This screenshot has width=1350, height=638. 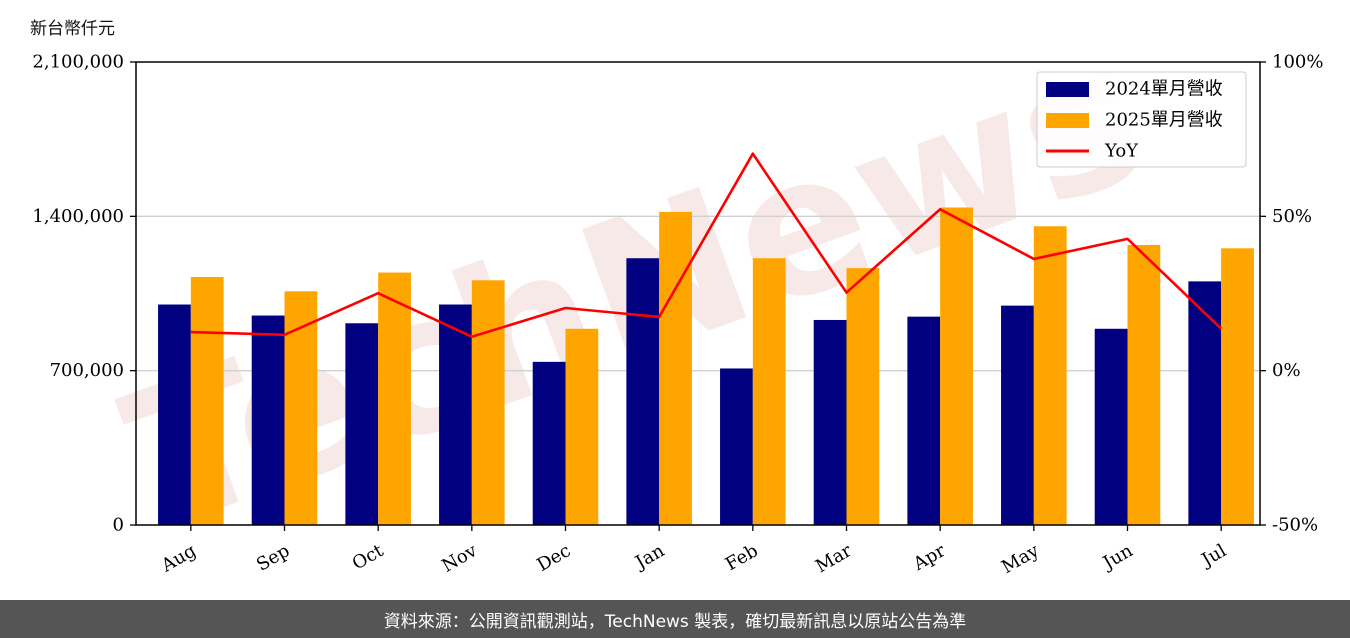 I want to click on x-tick-label: Nov, so click(x=459, y=558).